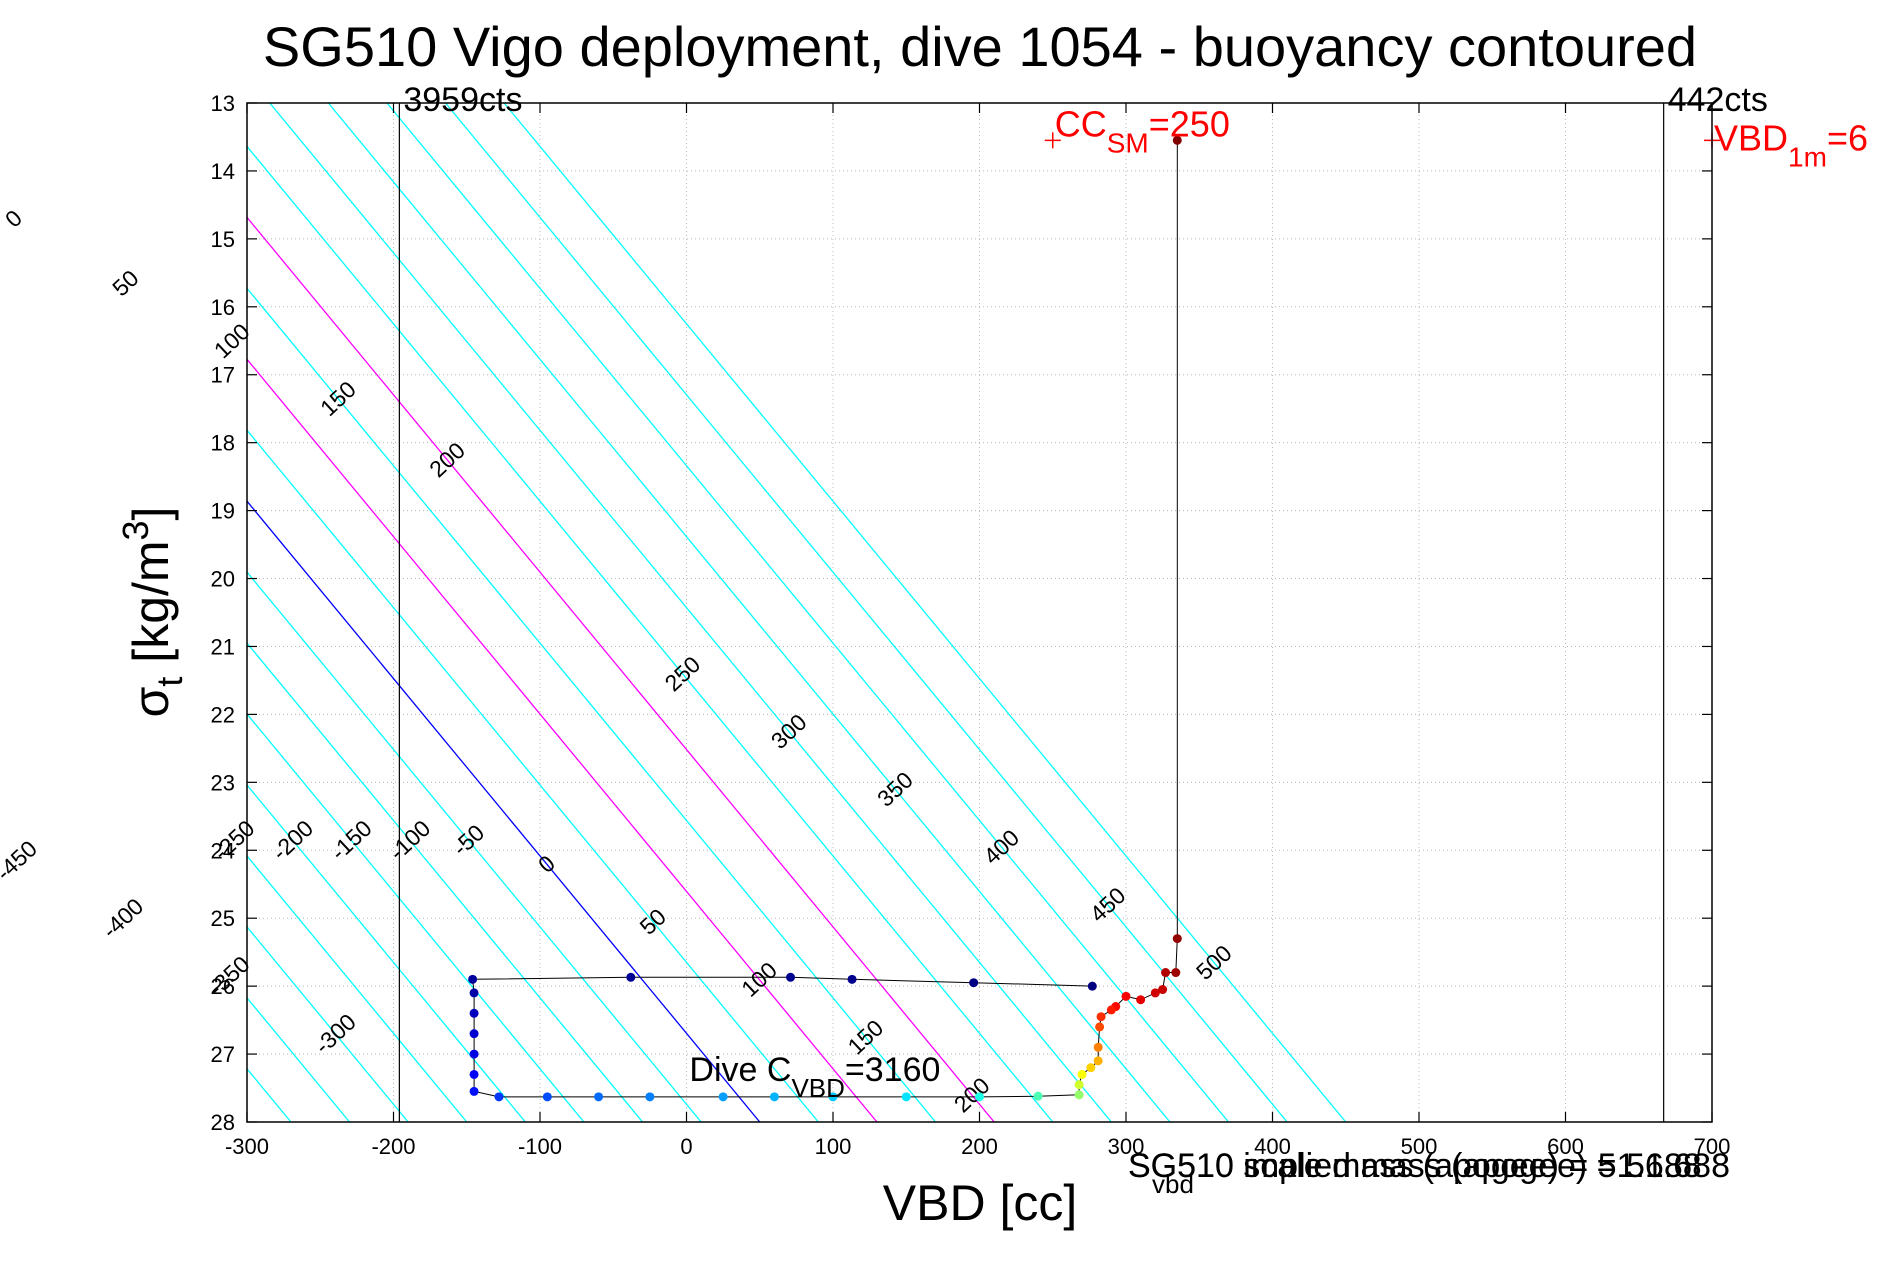 This screenshot has height=1262, width=1891. I want to click on y-tick-label: 28, so click(223, 1122).